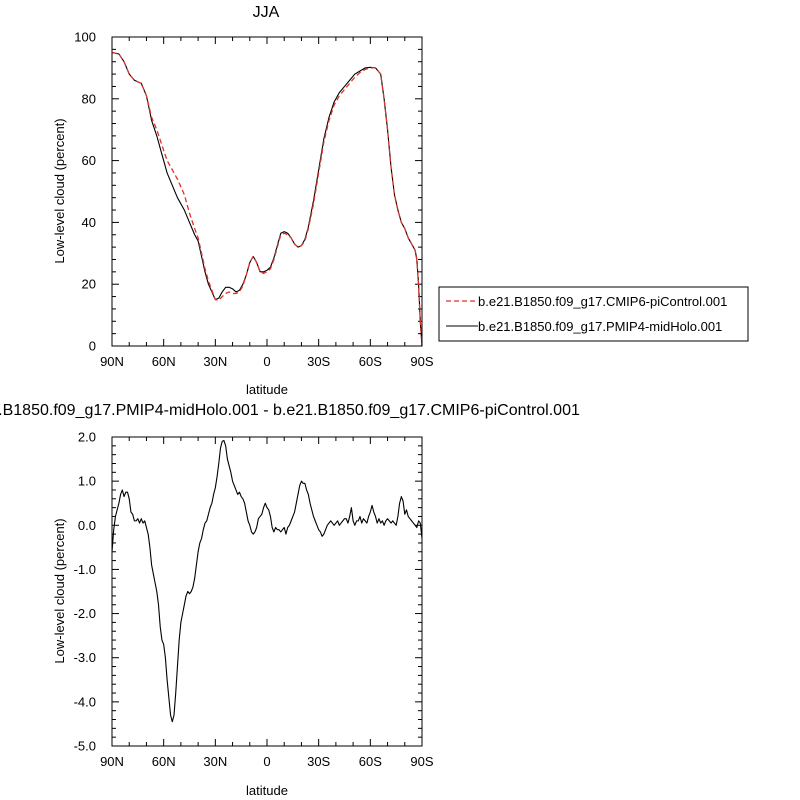 The image size is (800, 800). I want to click on top-chart-x-axis-label: latitude, so click(267, 389).